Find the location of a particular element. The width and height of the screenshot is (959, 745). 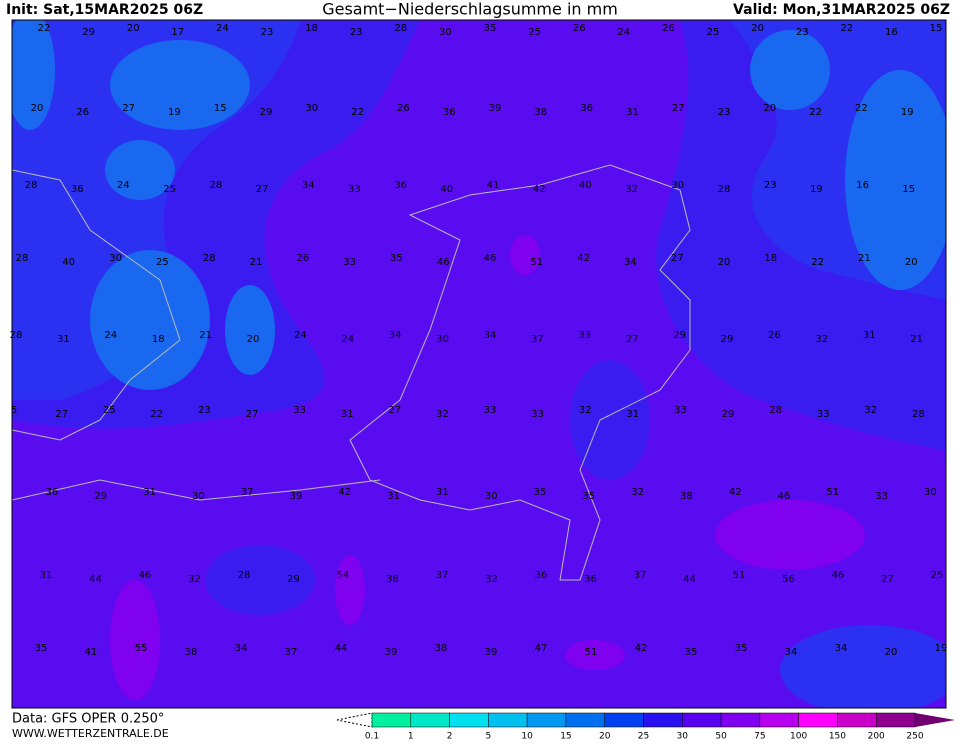

legend-lower-arrow is located at coordinates (354, 720).